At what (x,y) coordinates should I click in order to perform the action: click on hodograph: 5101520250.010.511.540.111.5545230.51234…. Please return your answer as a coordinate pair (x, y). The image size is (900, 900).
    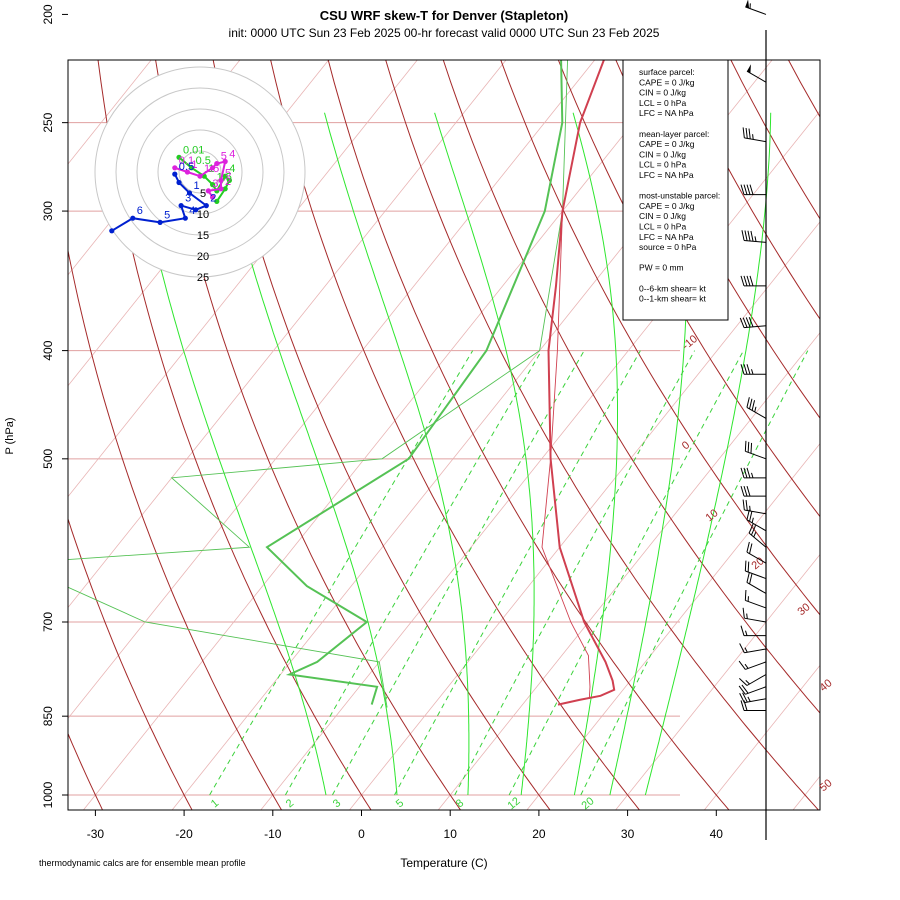
    Looking at the image, I should click on (200, 175).